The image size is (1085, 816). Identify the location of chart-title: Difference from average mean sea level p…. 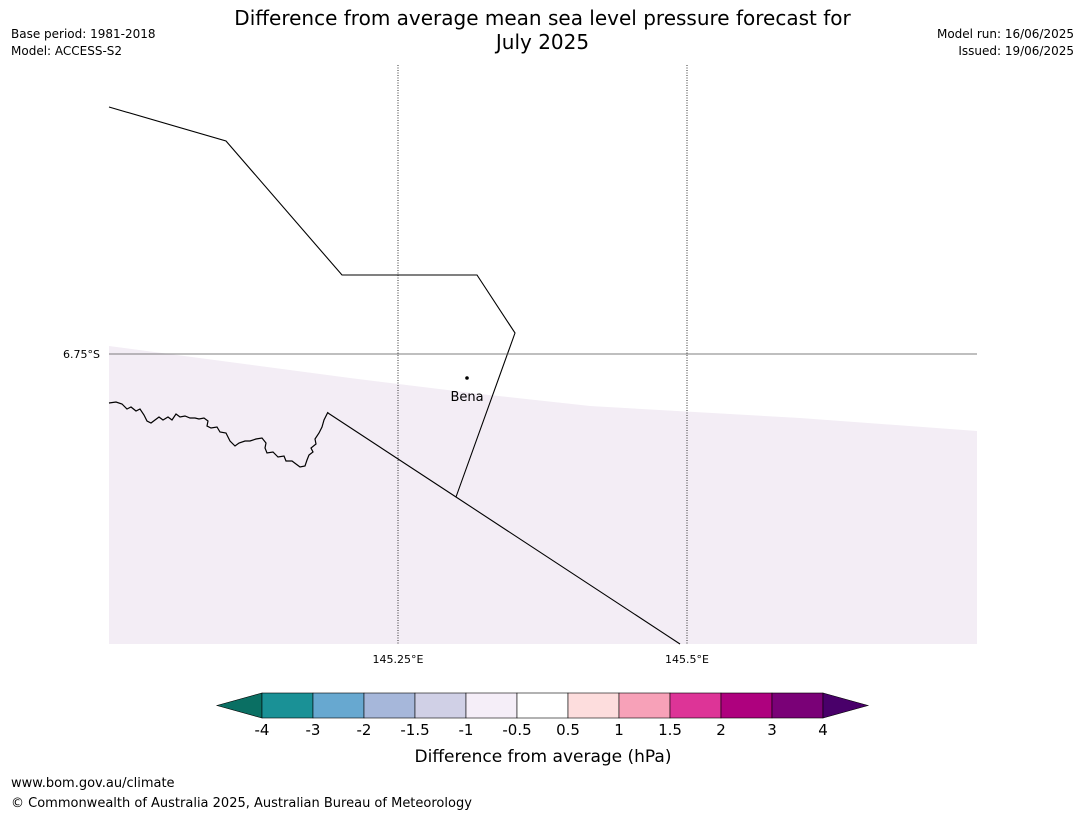
(542, 30).